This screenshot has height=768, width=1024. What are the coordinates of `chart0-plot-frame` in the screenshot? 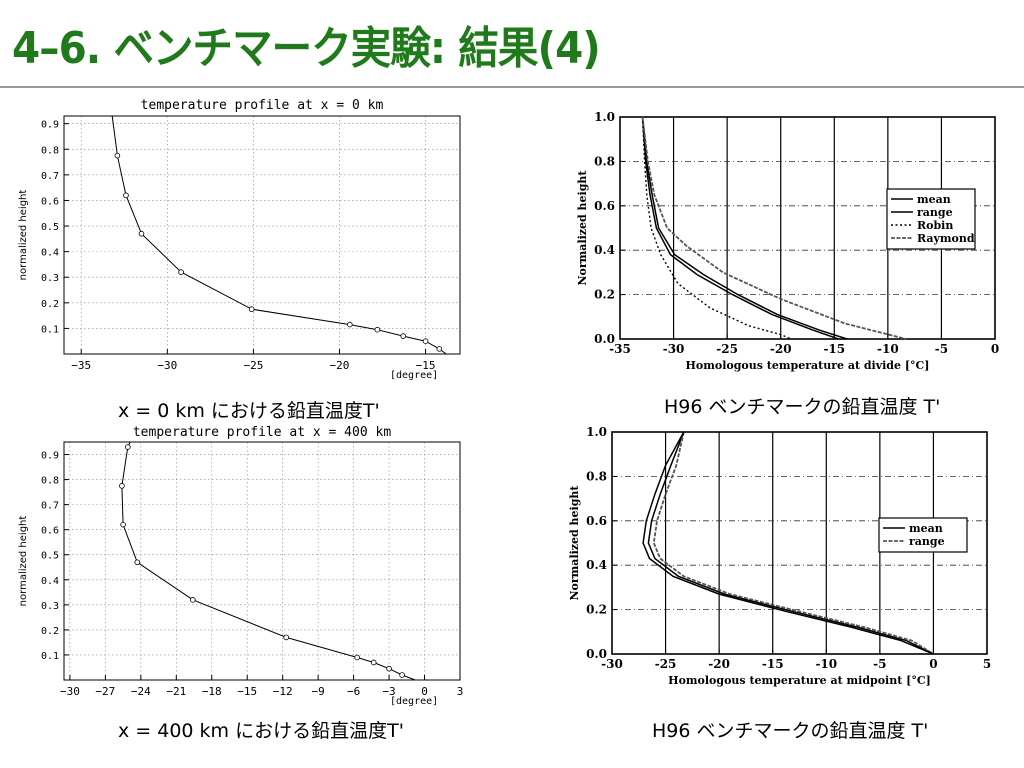 It's located at (262, 235).